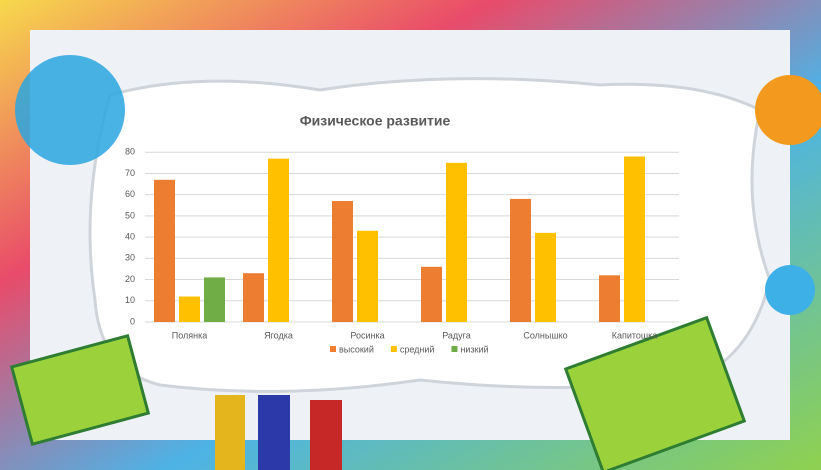 The image size is (821, 470). Describe the element at coordinates (130, 152) in the screenshot. I see `y-tick-label: 80` at that location.